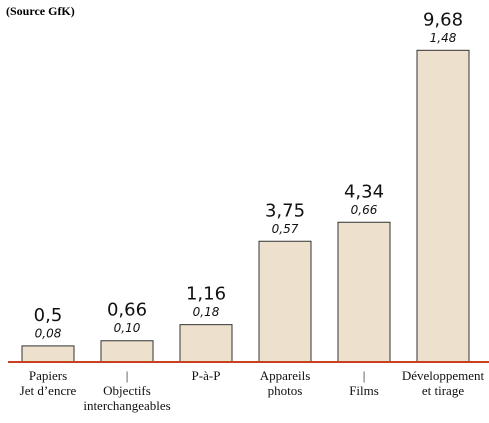 The height and width of the screenshot is (423, 489). I want to click on sub-value-label: 0,57, so click(285, 229).